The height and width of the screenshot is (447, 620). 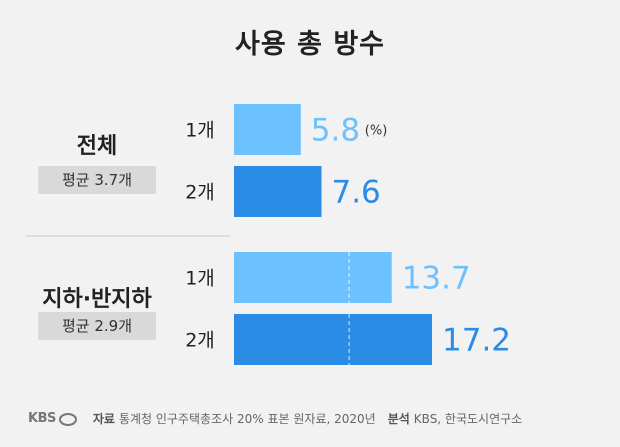 I want to click on value-label: 7.6, so click(x=355, y=193).